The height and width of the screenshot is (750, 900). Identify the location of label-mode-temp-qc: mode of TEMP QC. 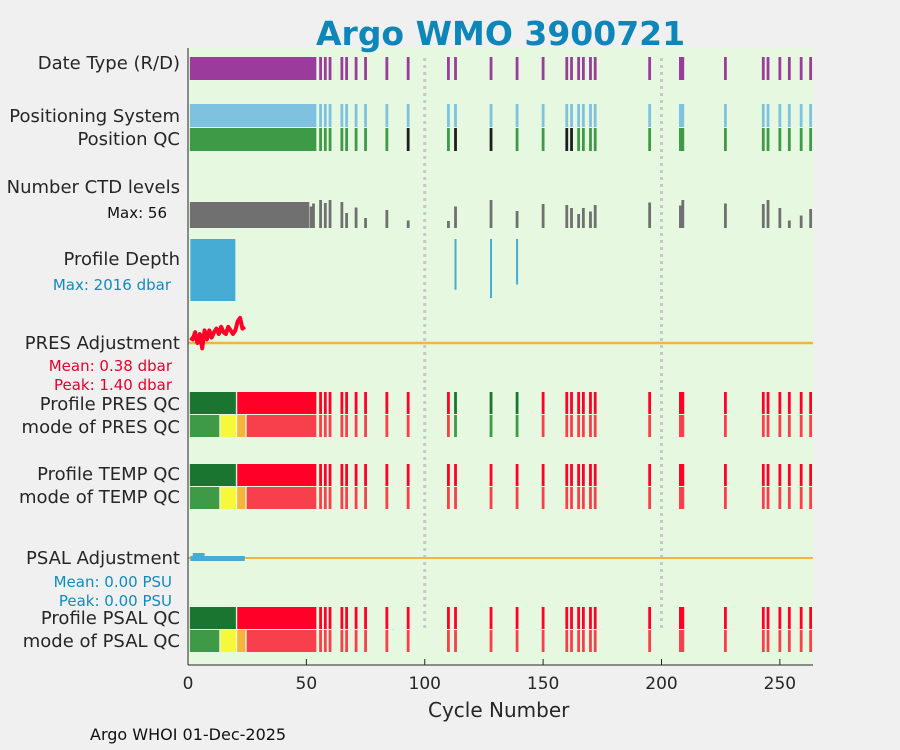
(99, 497).